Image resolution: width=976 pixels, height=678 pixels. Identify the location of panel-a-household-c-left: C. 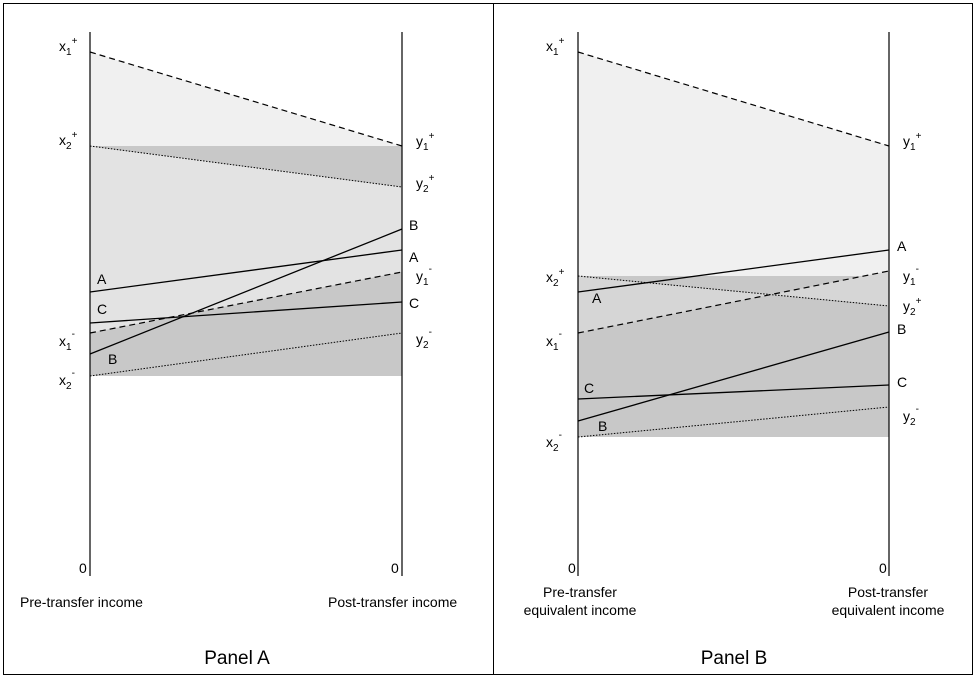
(102, 309).